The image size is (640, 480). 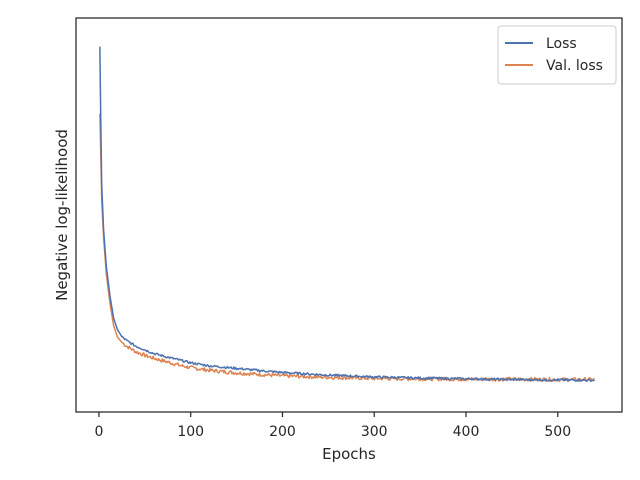 What do you see at coordinates (561, 44) in the screenshot?
I see `legend-label: Loss` at bounding box center [561, 44].